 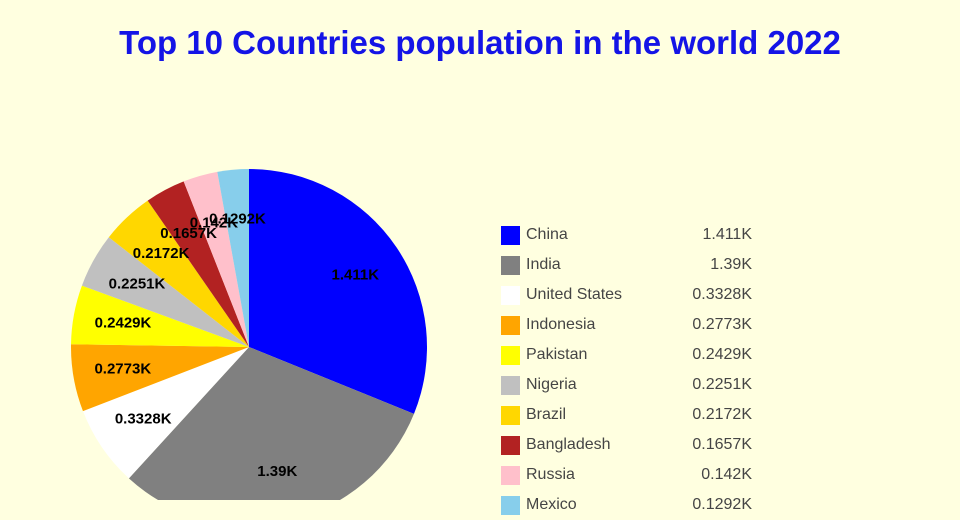 I want to click on legend-swatch-brazil, so click(x=510, y=415).